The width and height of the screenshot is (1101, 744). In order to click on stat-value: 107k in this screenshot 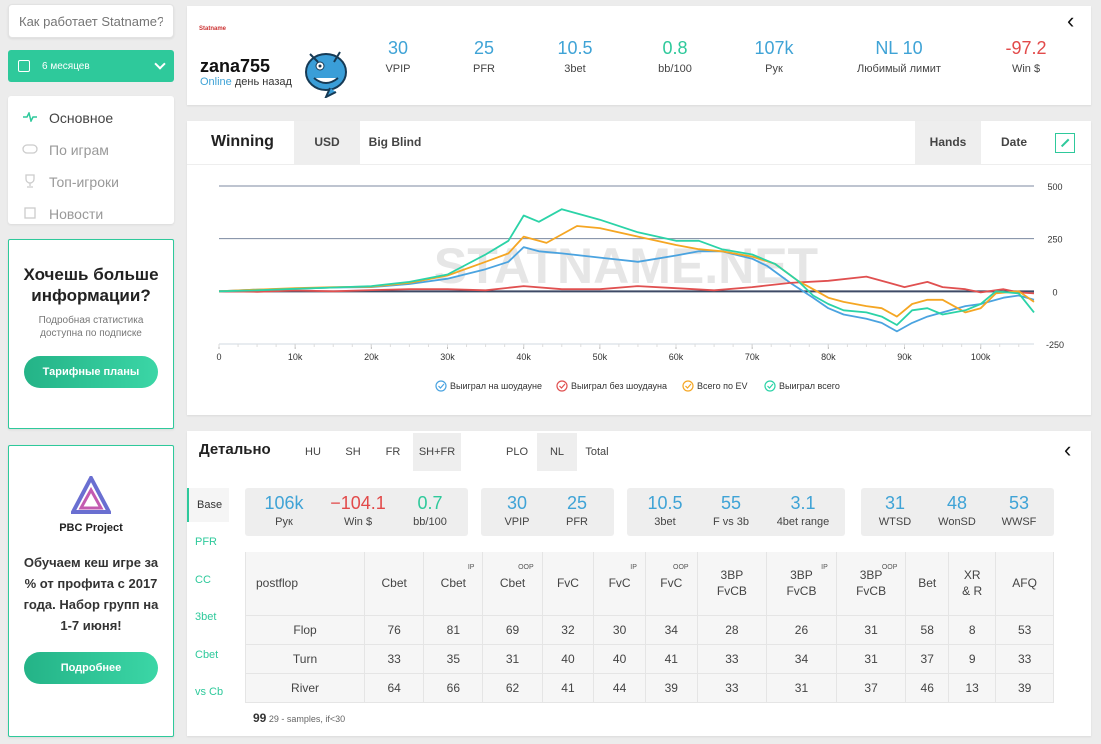, I will do `click(774, 48)`.